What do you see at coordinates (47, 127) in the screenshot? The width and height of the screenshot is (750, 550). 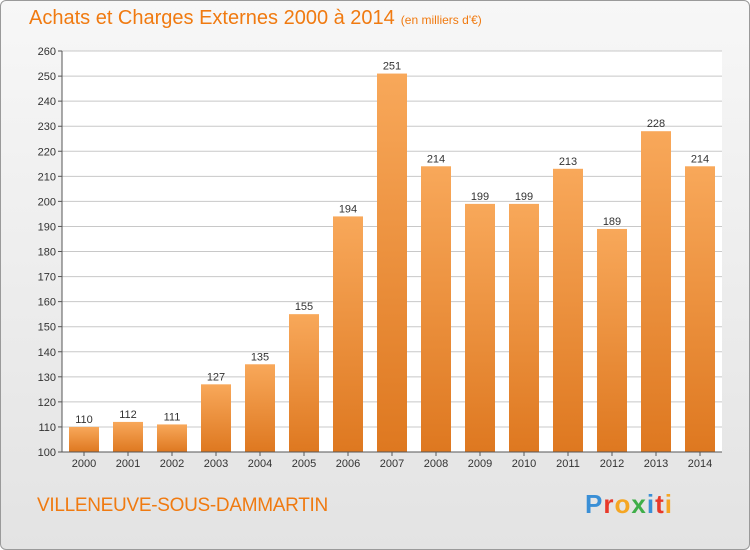 I see `y-tick-label: 230` at bounding box center [47, 127].